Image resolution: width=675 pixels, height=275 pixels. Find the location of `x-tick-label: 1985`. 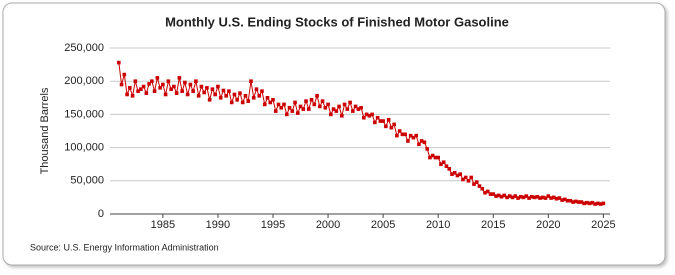

x-tick-label: 1985 is located at coordinates (163, 225).